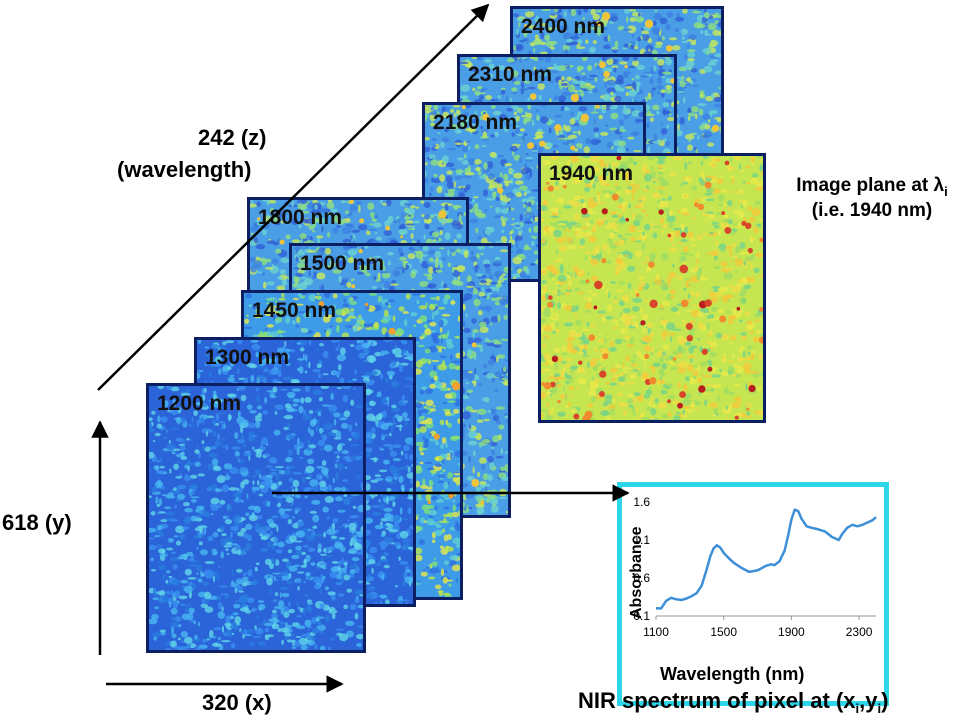 The height and width of the screenshot is (723, 970). I want to click on annotation-line2: (i.e. 1940 nm), so click(872, 210).